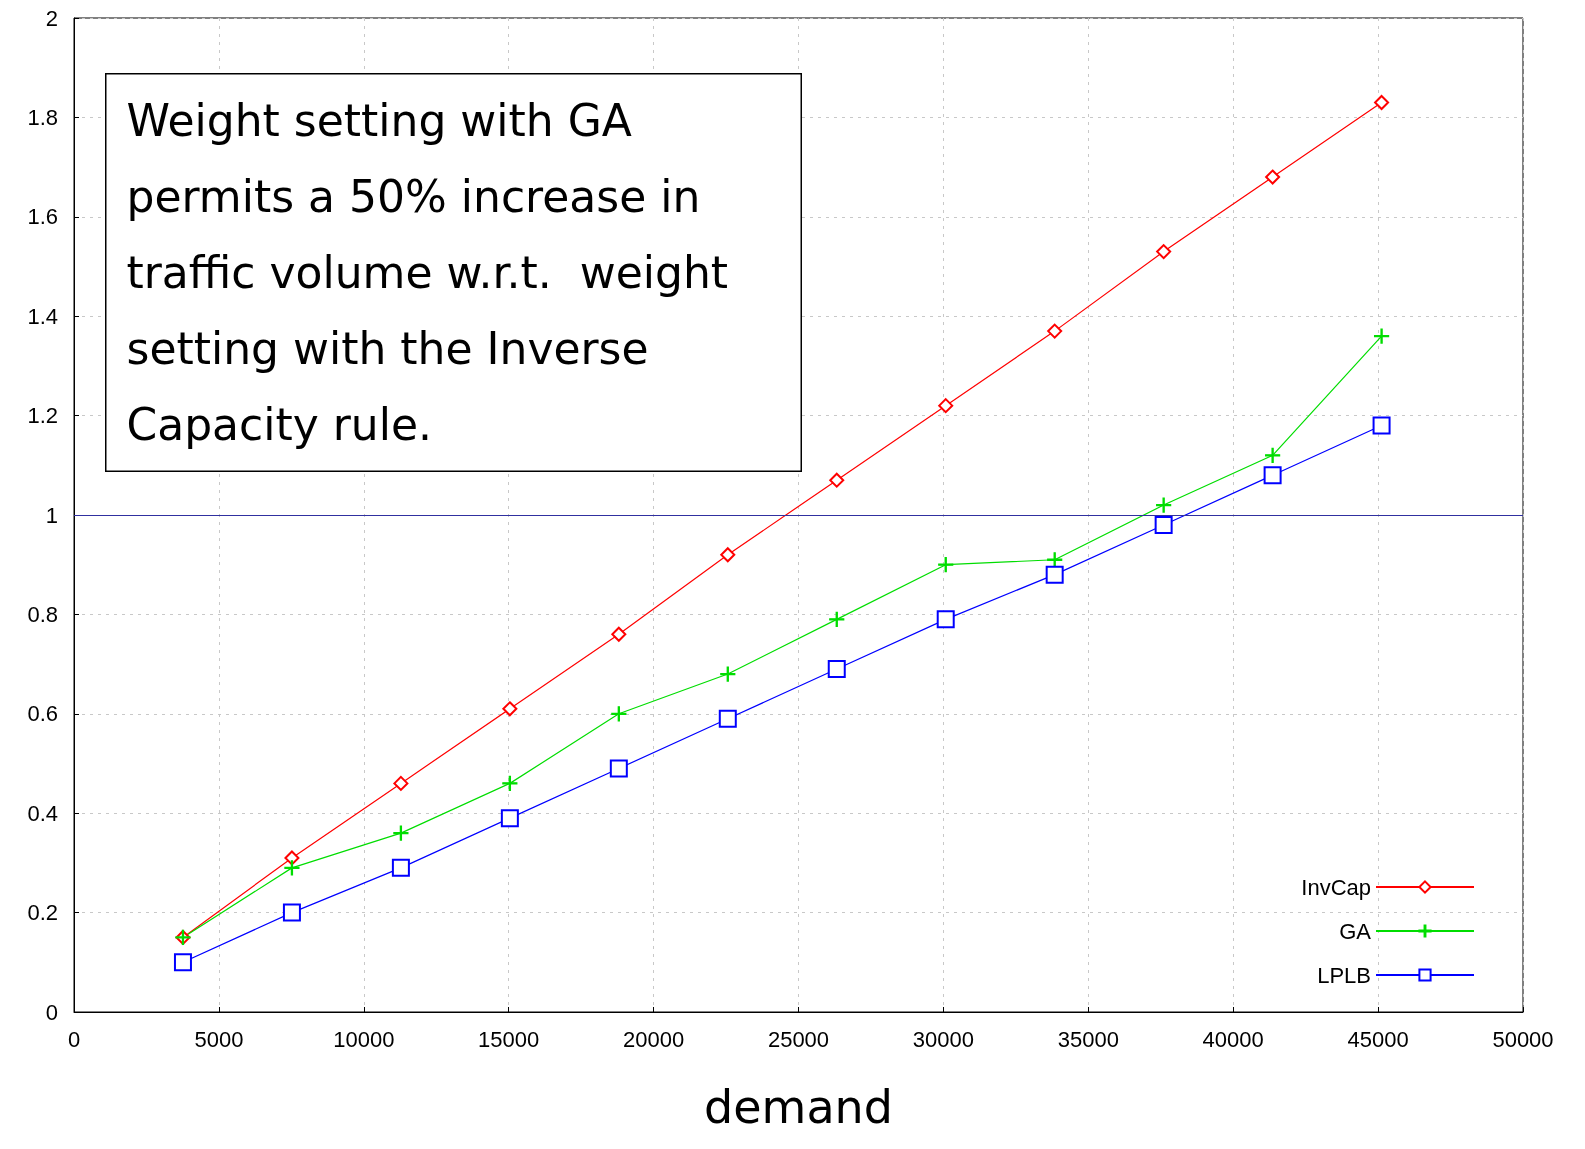 The width and height of the screenshot is (1585, 1149). What do you see at coordinates (42, 416) in the screenshot?
I see `y-tick-label: 1.2` at bounding box center [42, 416].